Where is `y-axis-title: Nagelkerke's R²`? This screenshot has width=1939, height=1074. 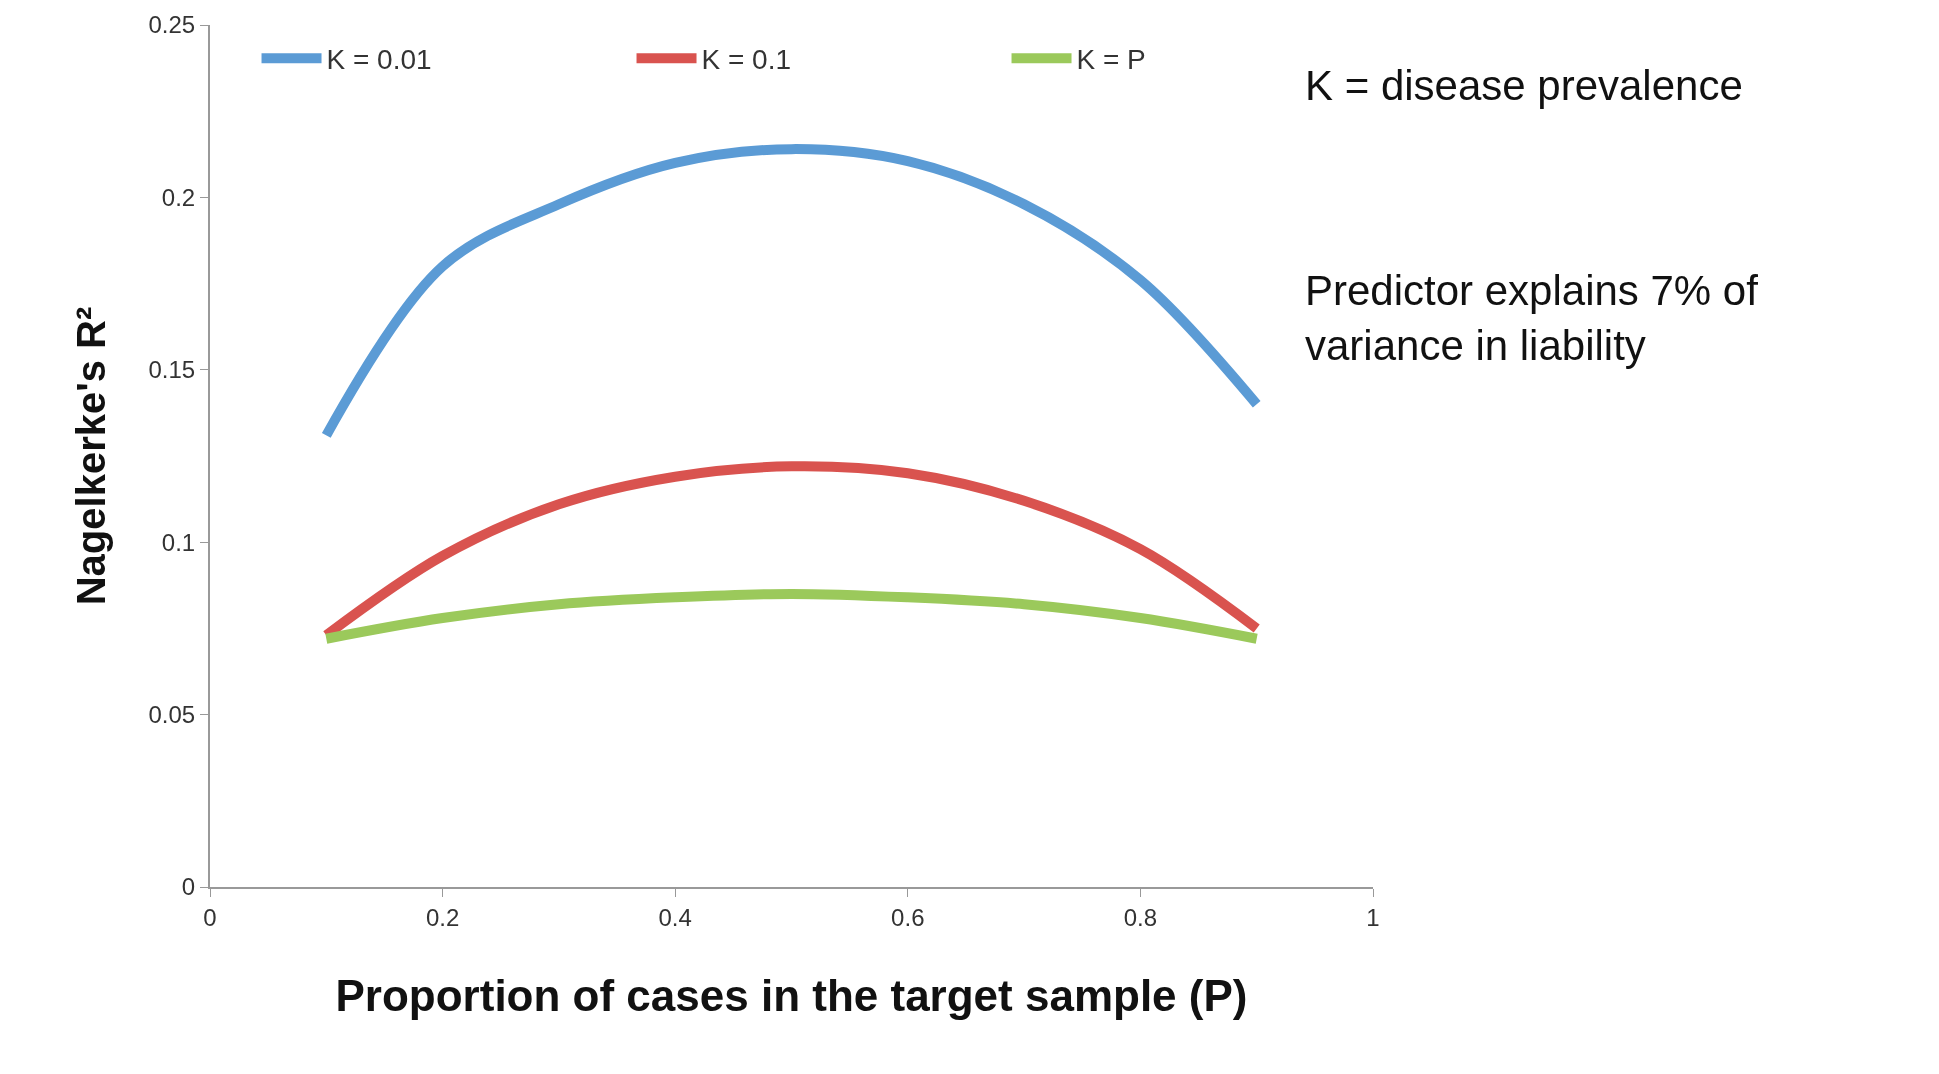 y-axis-title: Nagelkerke's R² is located at coordinates (91, 456).